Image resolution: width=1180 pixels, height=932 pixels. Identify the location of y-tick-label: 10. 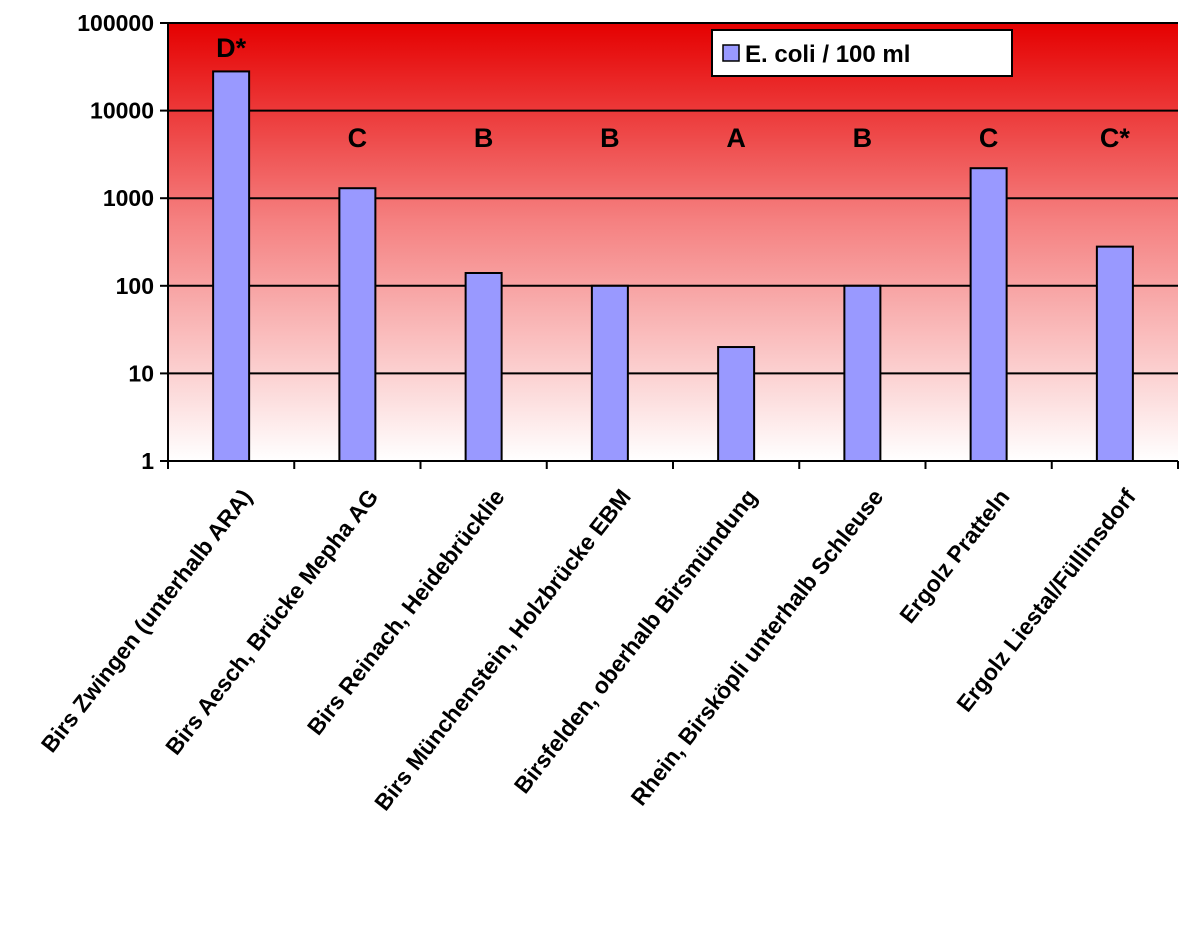
(141, 373).